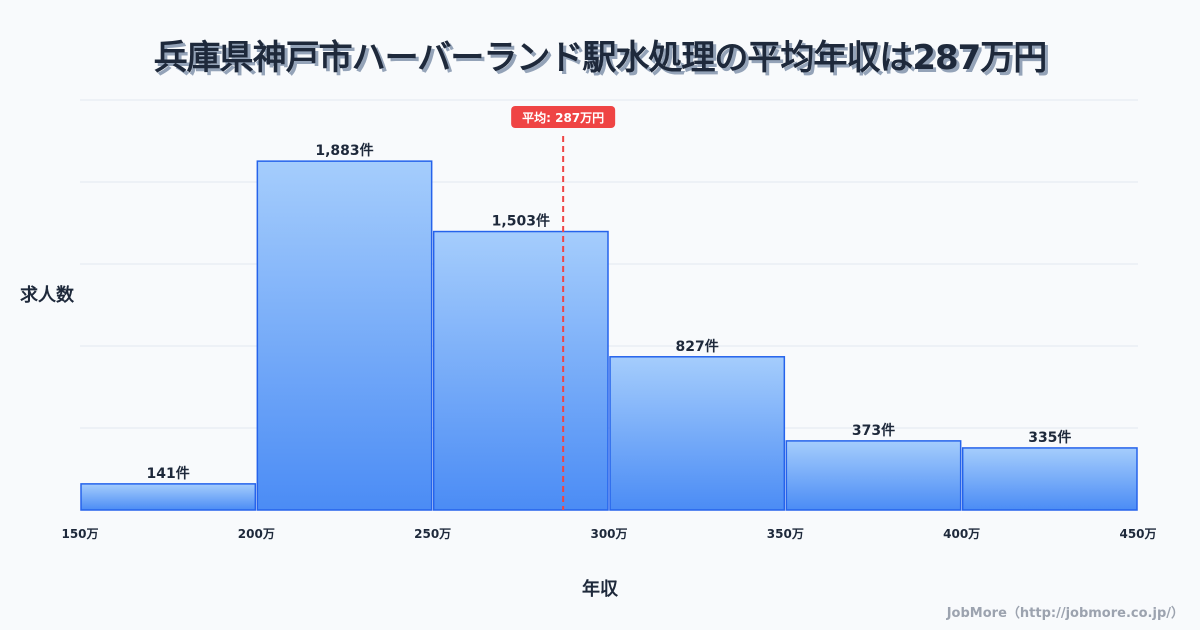  I want to click on y-axis-label: 求人数, so click(47, 295).